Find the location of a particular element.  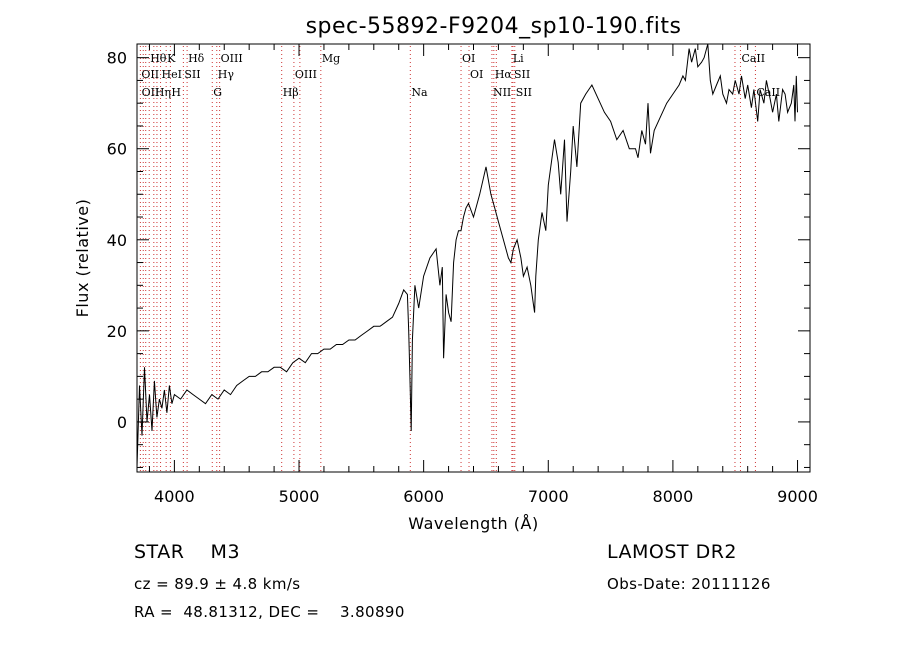

line-label: Li is located at coordinates (518, 58).